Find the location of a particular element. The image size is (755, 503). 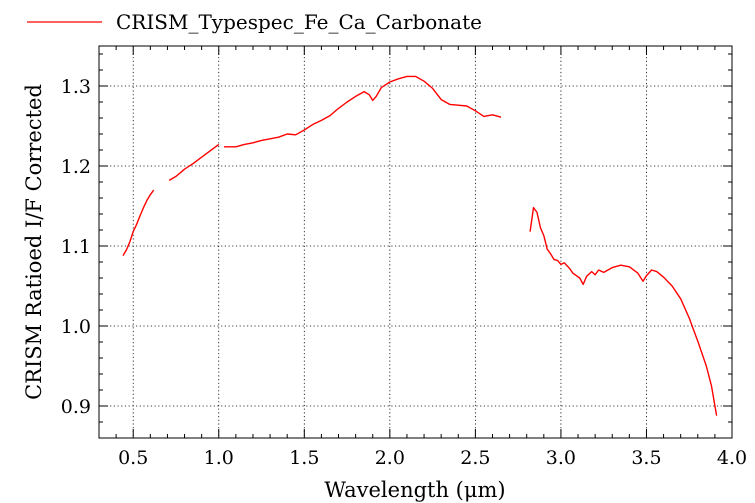

x-axis-label: Wavelength (μm) is located at coordinates (414, 490).